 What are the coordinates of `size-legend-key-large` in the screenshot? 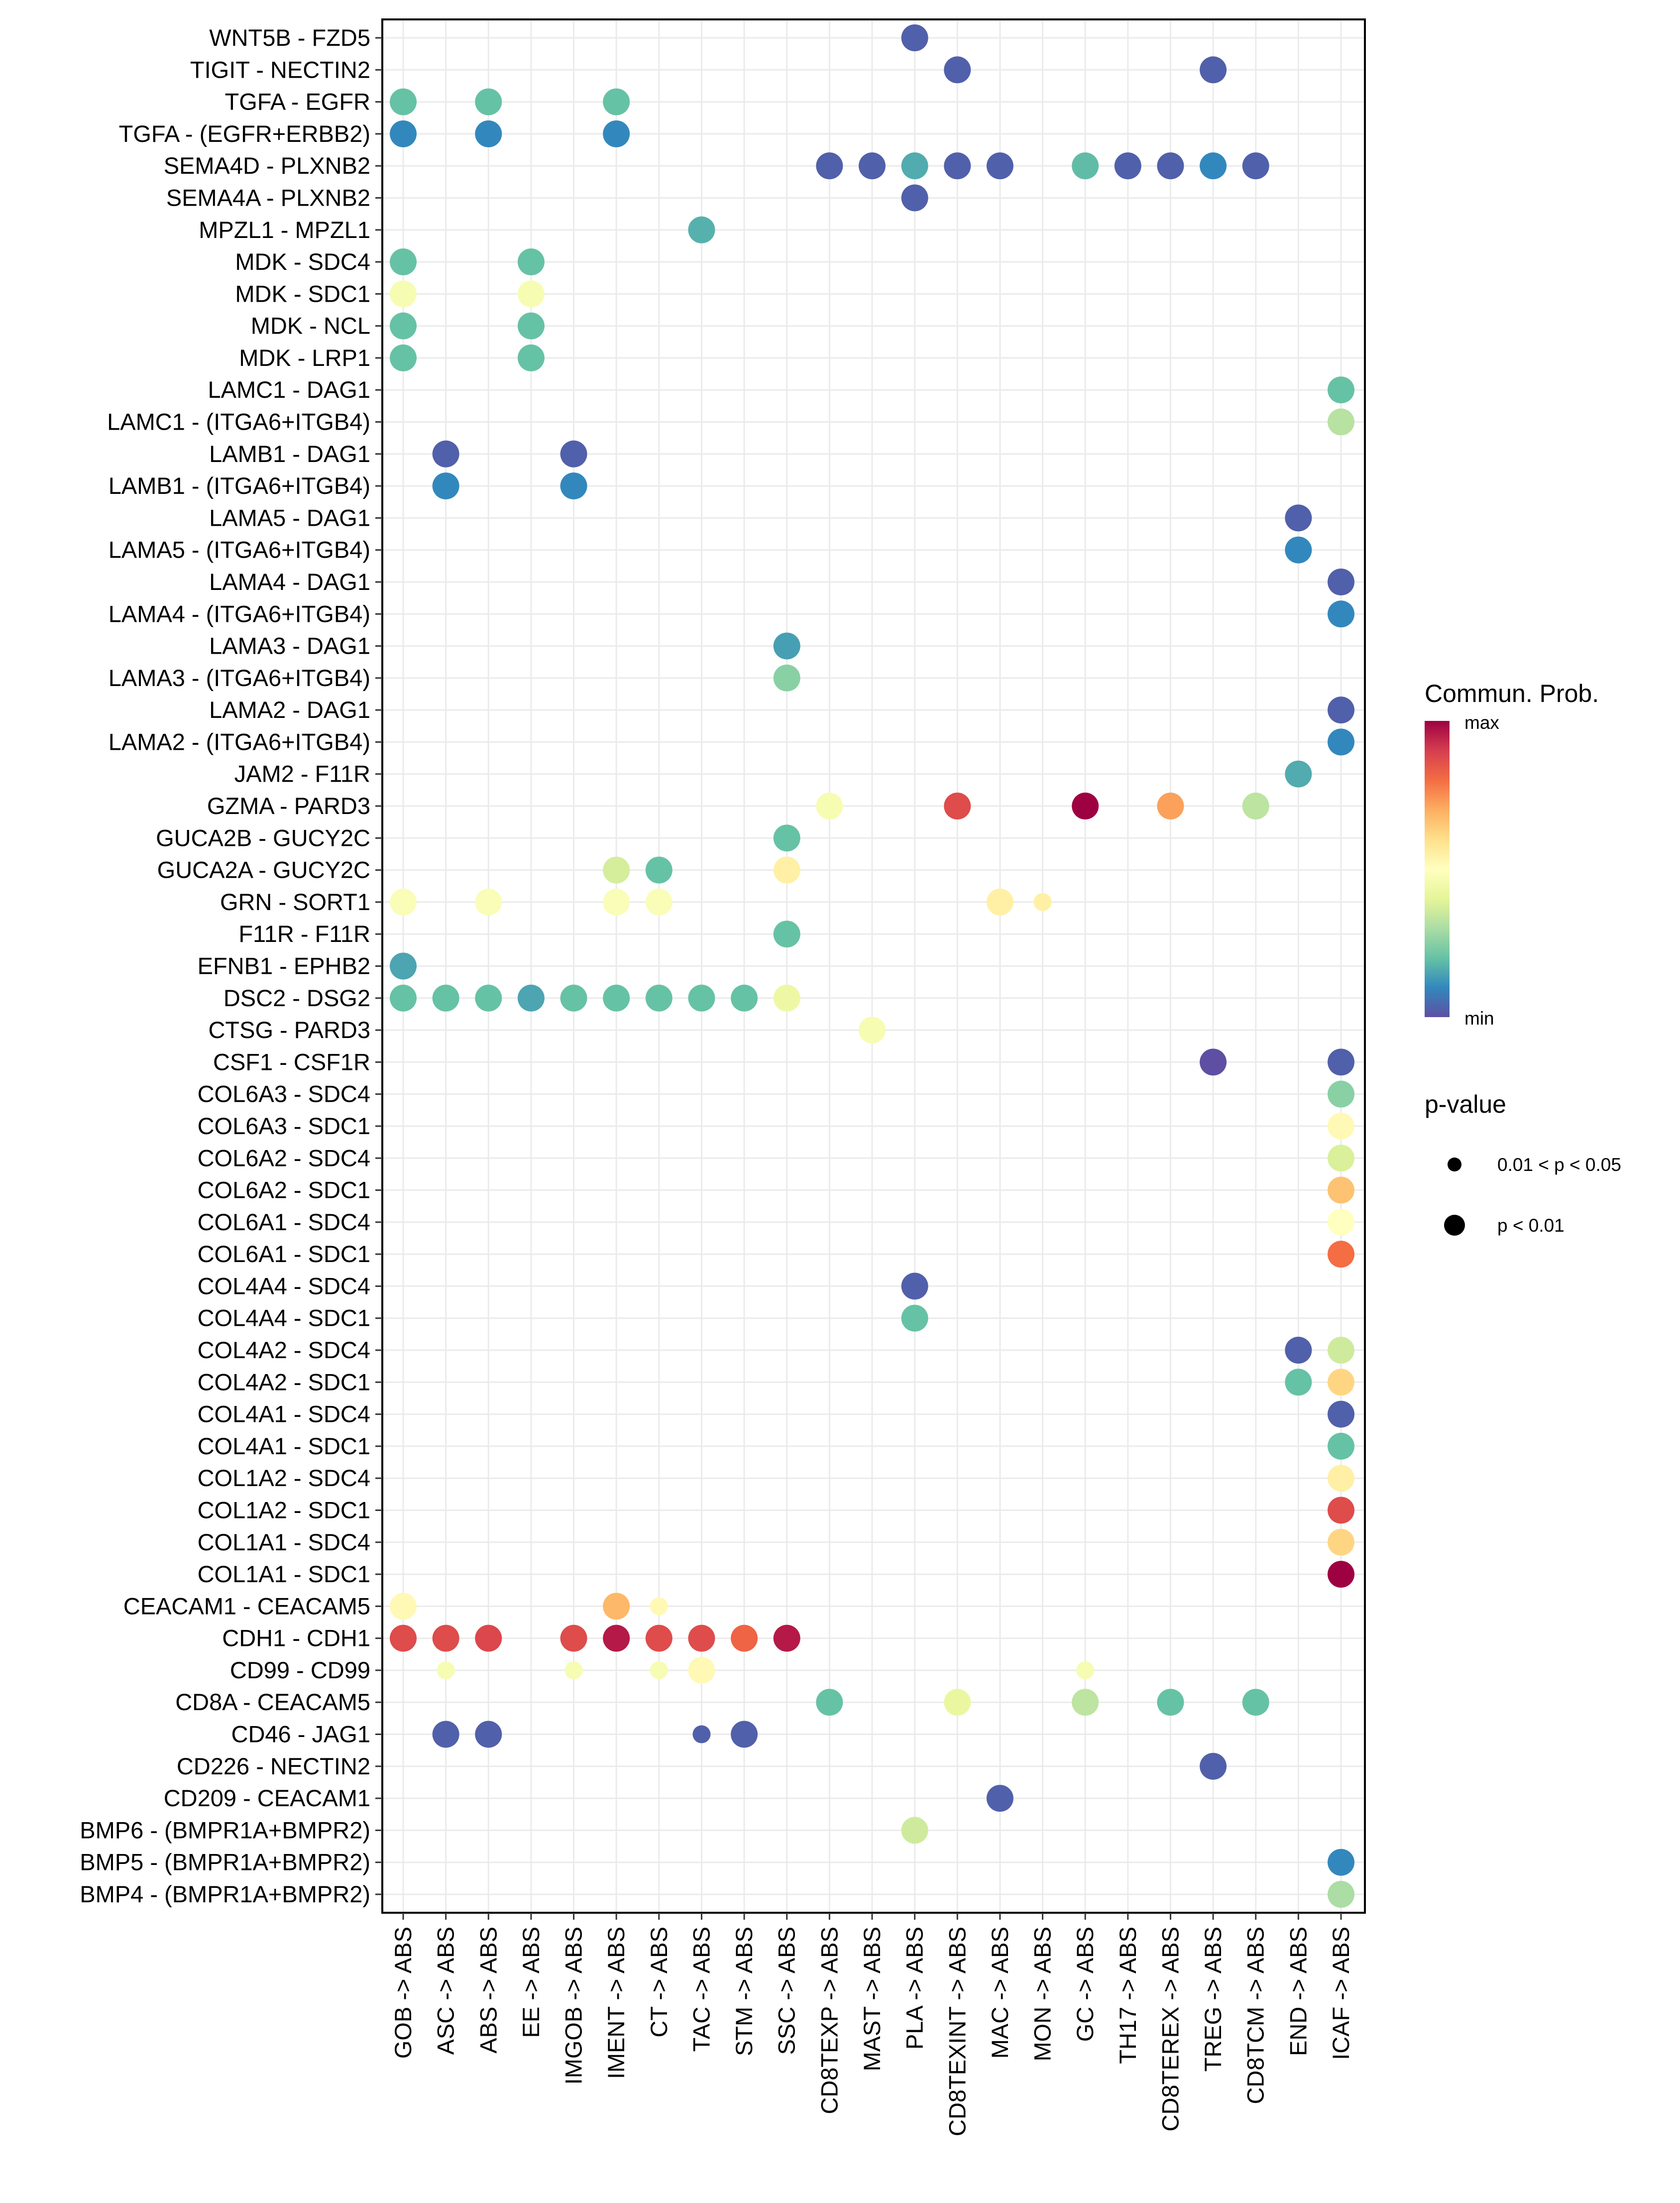 It's located at (1454, 1225).